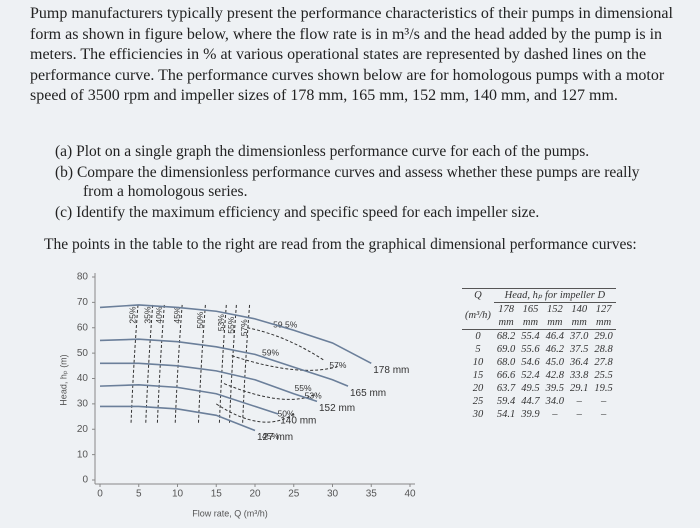 Image resolution: width=700 pixels, height=528 pixels. I want to click on efficiency-label: 25%, so click(133, 314).